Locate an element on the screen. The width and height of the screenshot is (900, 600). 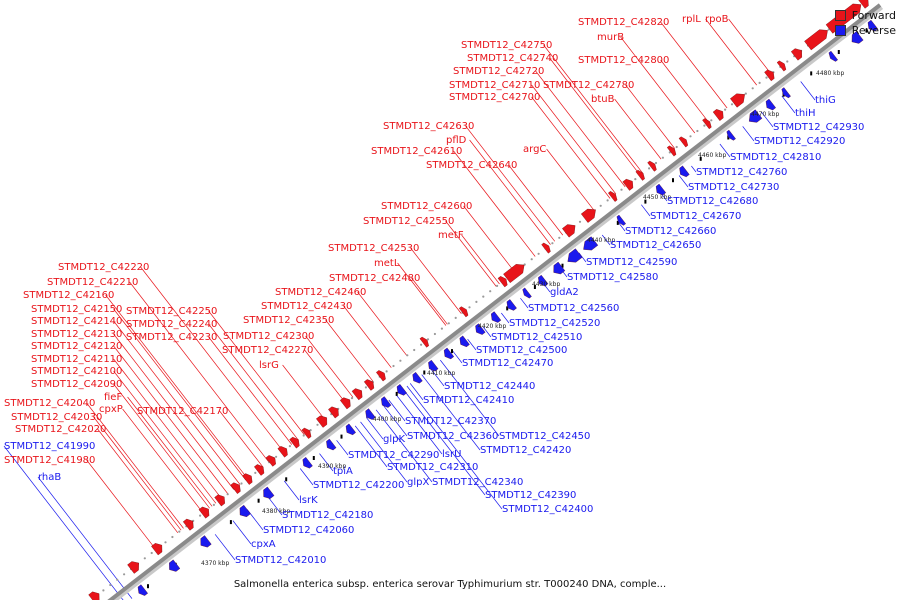
reverse-gene-label: STMDT12_C42930 is located at coordinates (818, 127).